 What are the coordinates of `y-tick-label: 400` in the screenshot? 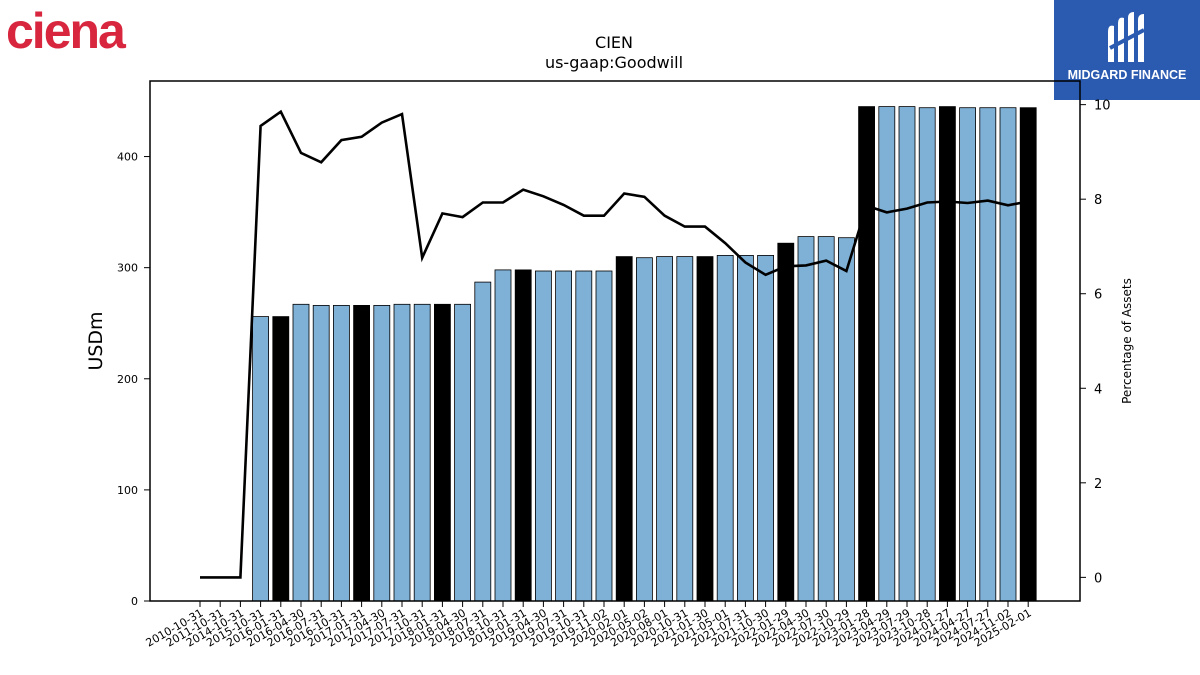 It's located at (127, 157).